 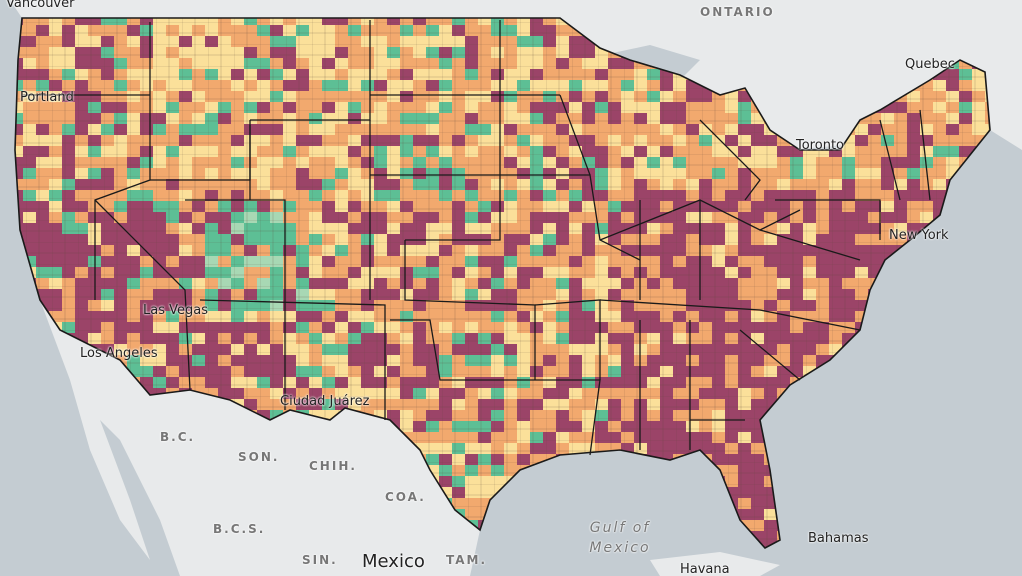 I want to click on label-chih: CHIH., so click(x=333, y=466).